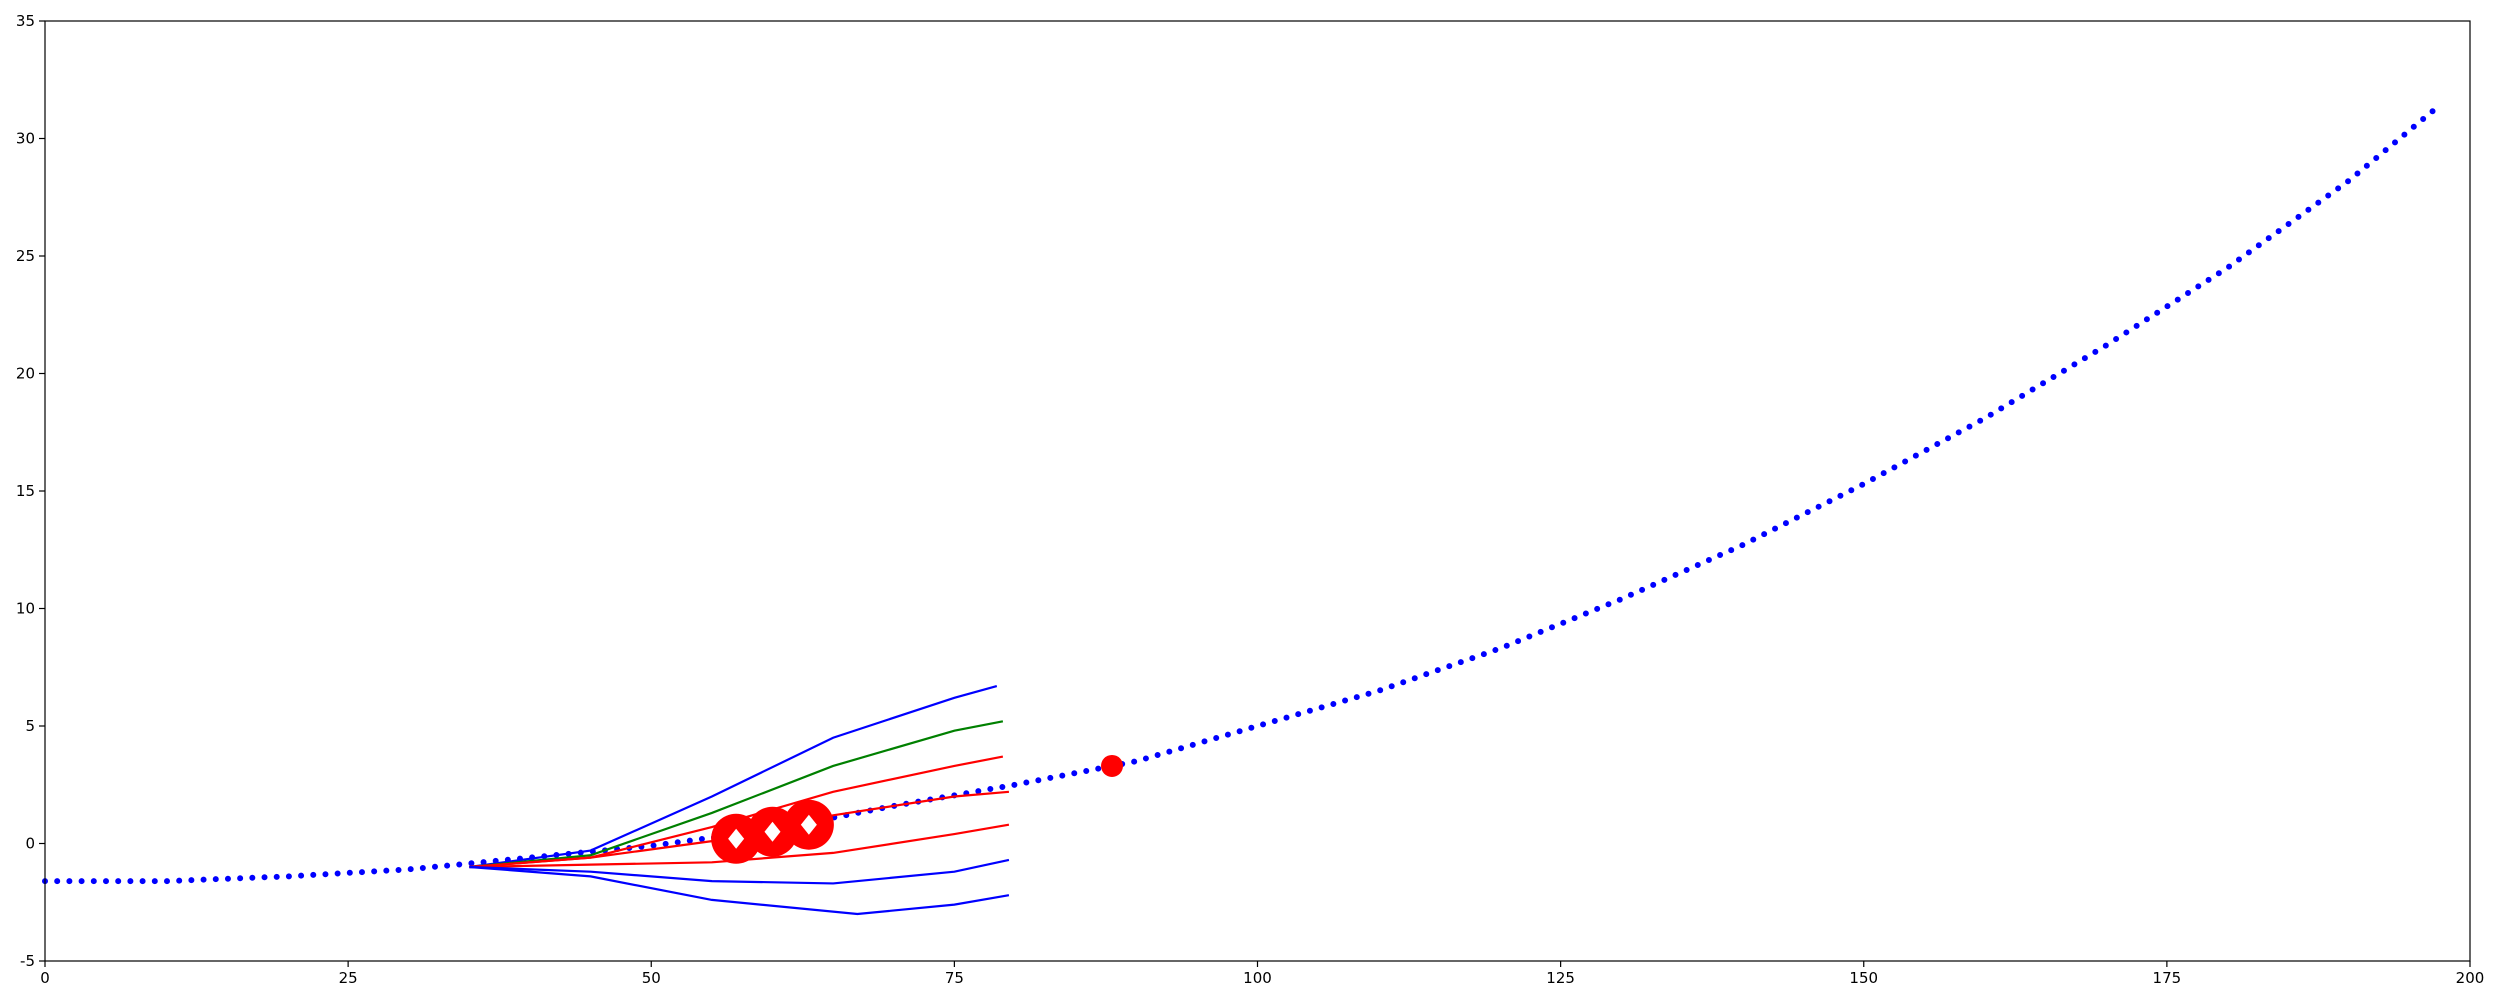 This screenshot has height=1000, width=2500. I want to click on x-tick-label: 150, so click(1863, 978).